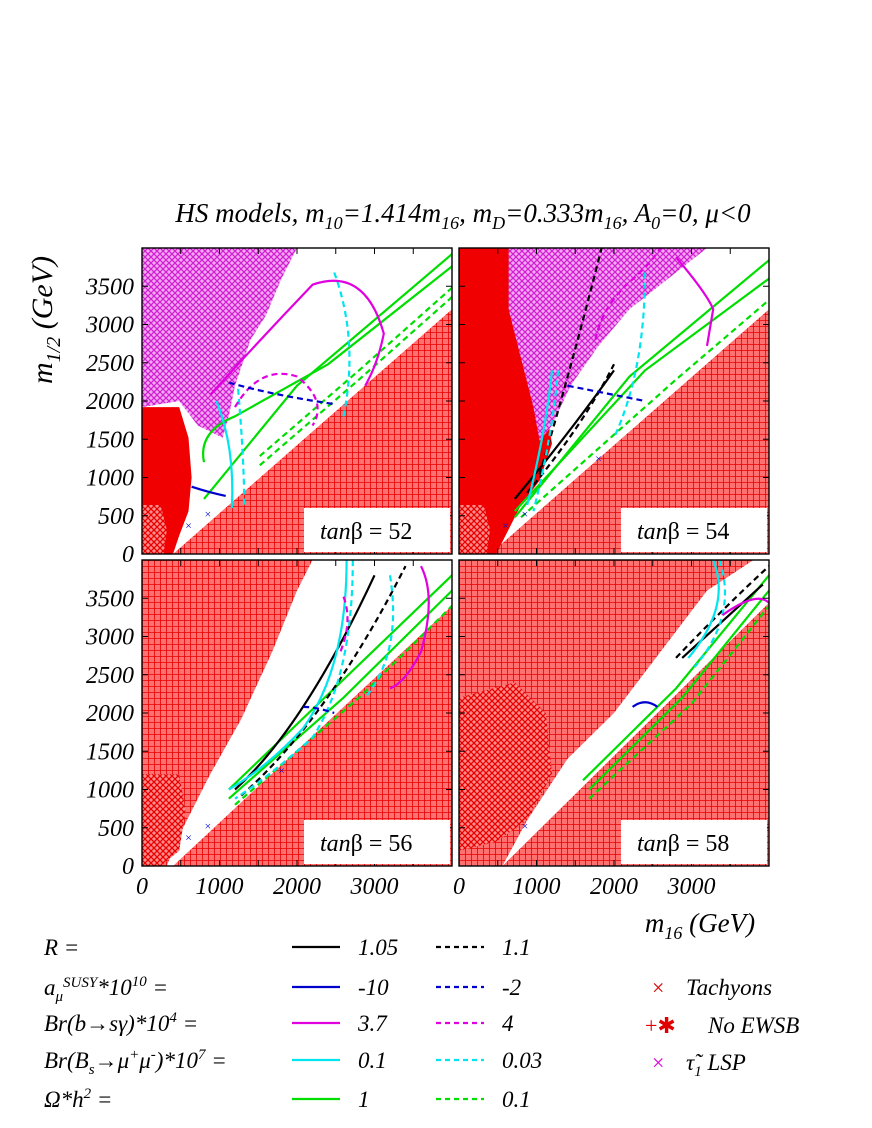  I want to click on lbl-sup: 7, so click(202, 1055).